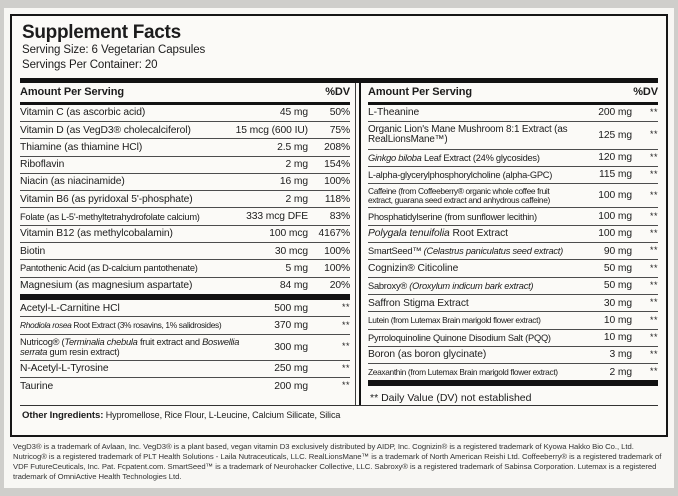 The width and height of the screenshot is (678, 496). I want to click on nutrient-amount: 500 mg, so click(291, 308).